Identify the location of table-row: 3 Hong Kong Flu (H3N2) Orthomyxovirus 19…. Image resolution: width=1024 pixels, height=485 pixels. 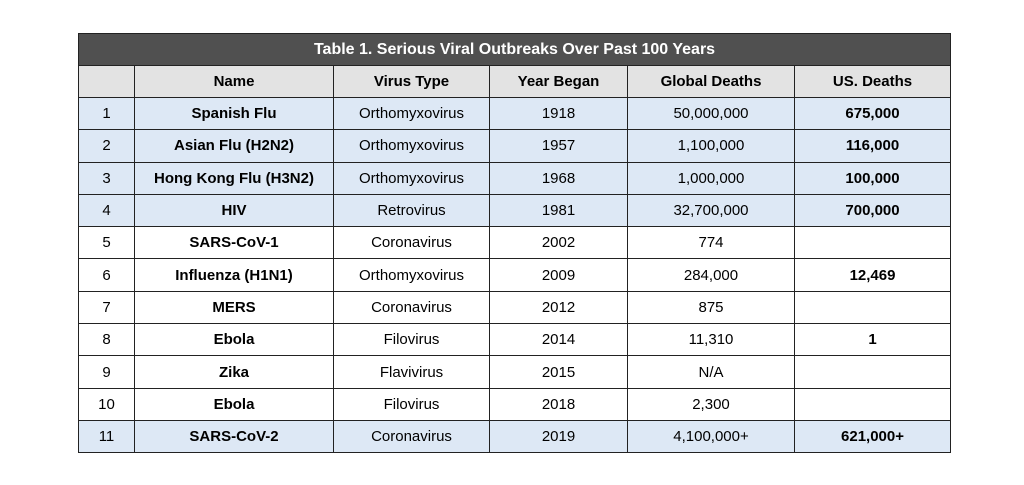
(515, 178).